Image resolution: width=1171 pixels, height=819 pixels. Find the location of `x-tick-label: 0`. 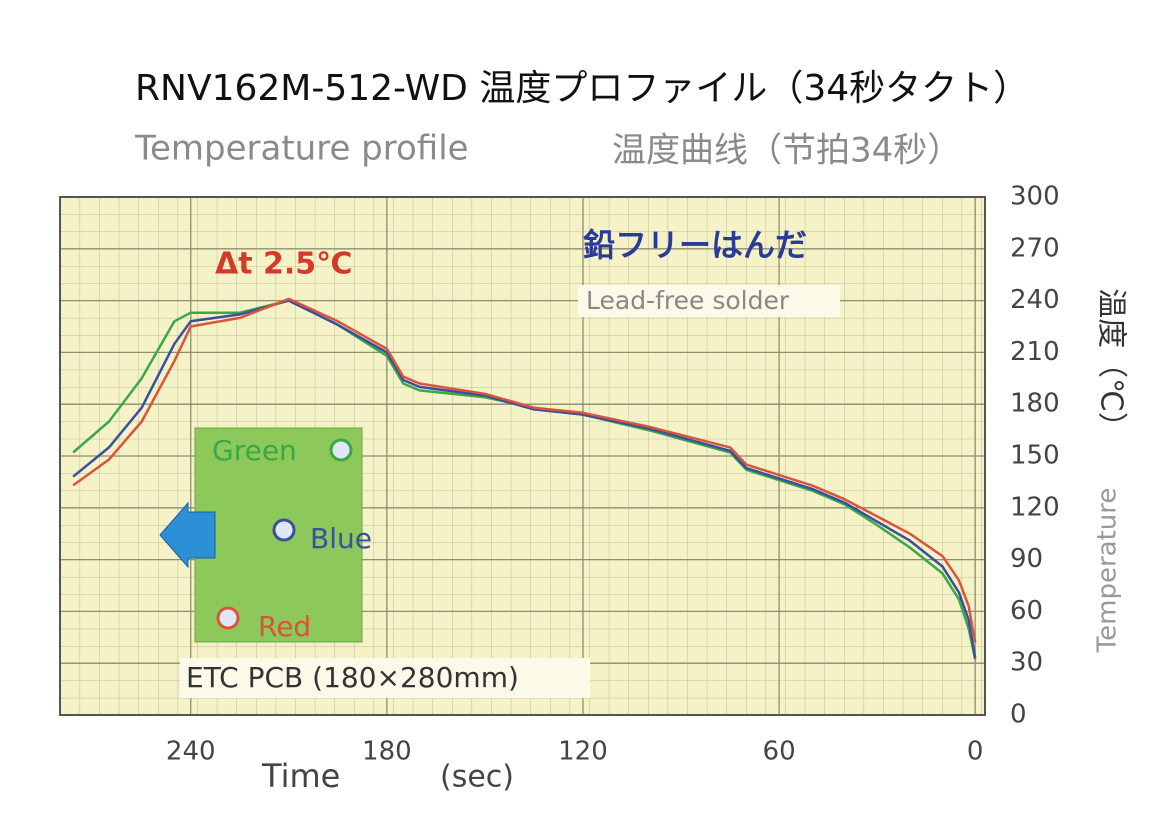

x-tick-label: 0 is located at coordinates (975, 752).